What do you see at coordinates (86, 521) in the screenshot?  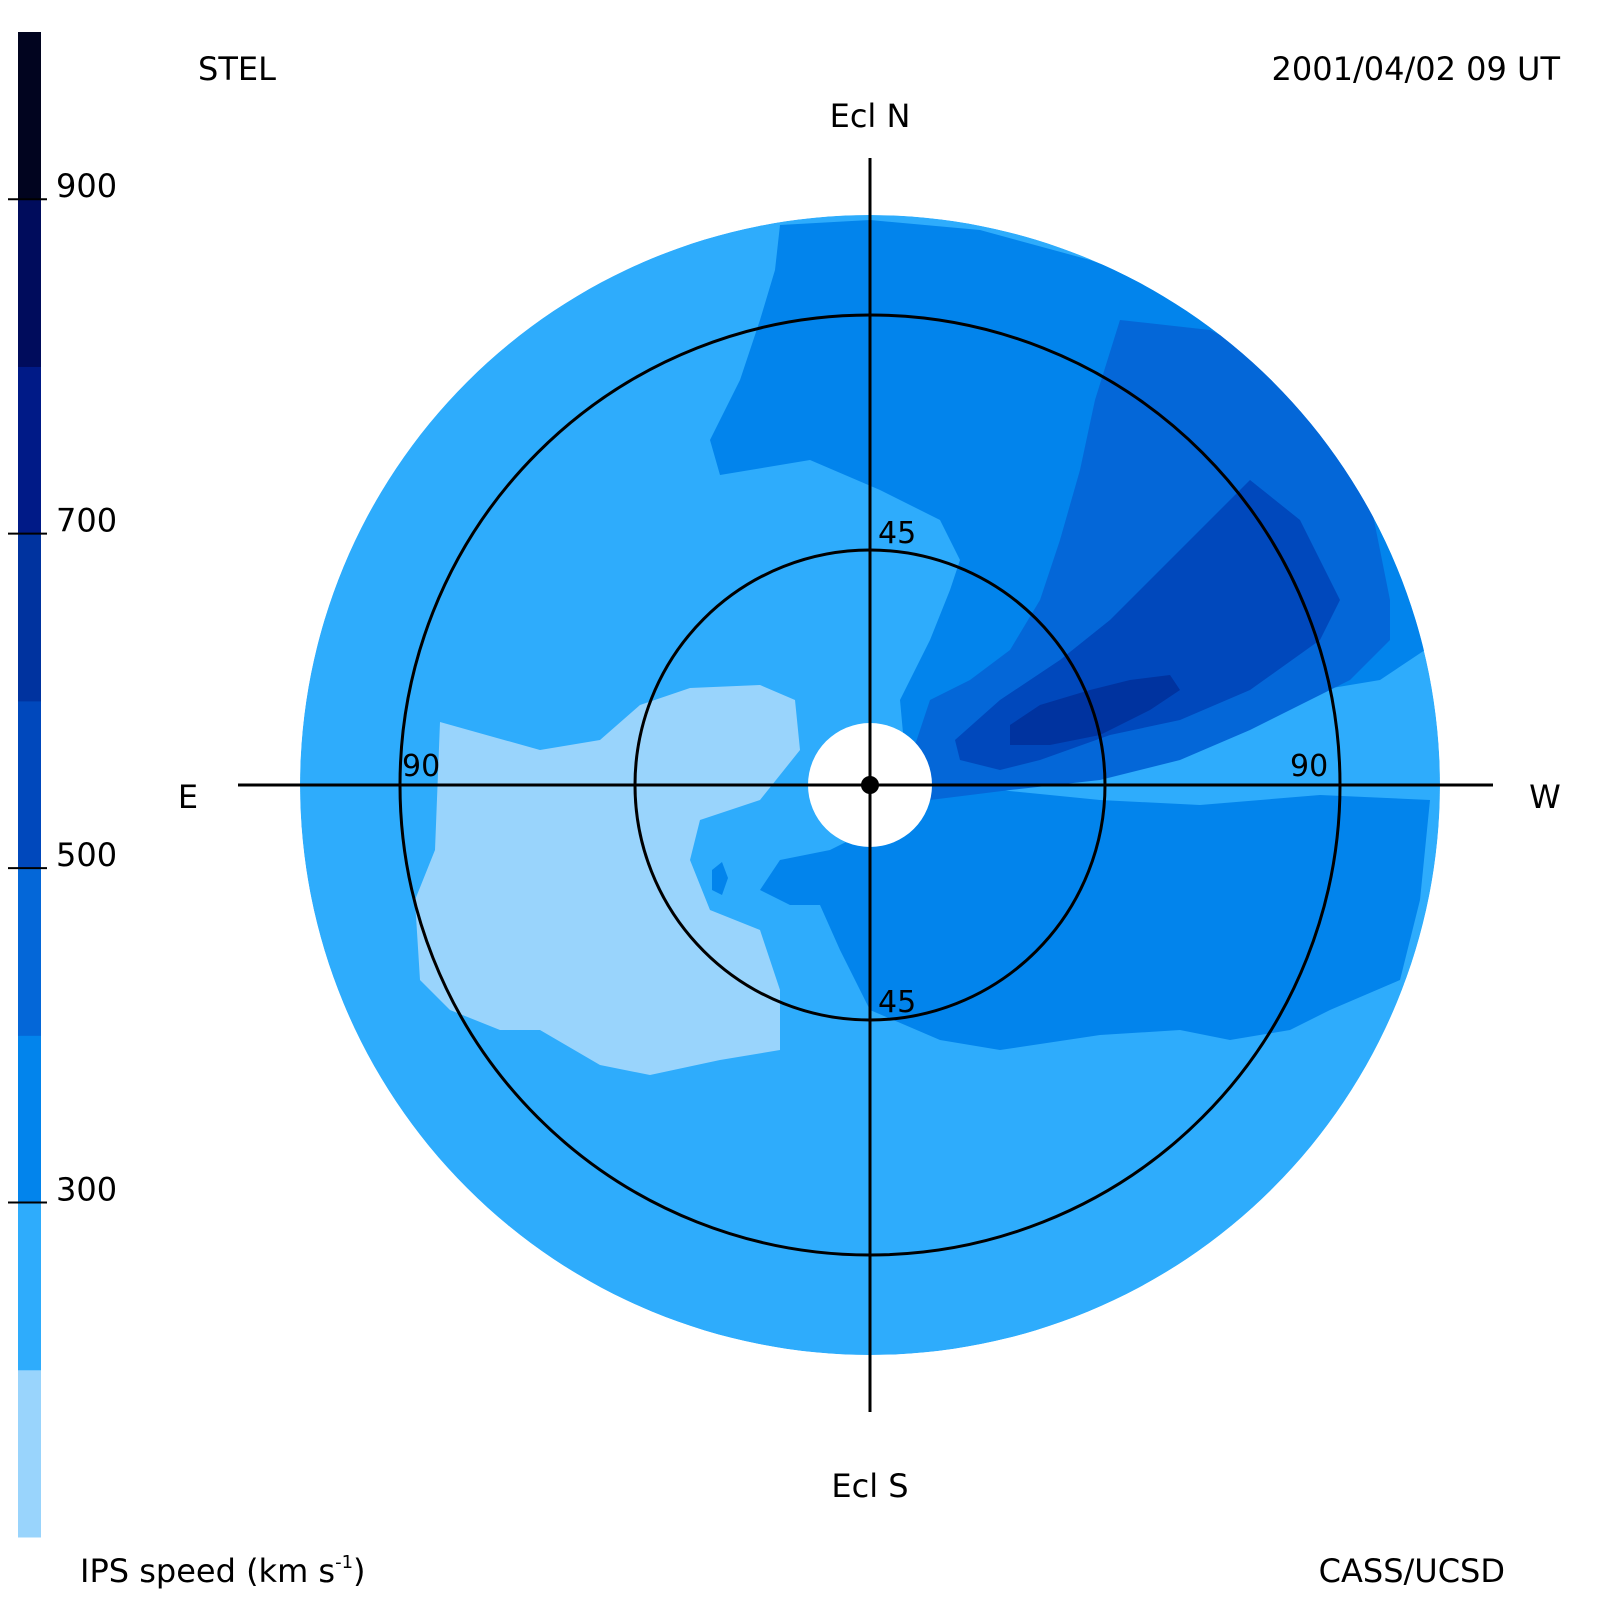 I see `colorbar-tick-label-2: 700` at bounding box center [86, 521].